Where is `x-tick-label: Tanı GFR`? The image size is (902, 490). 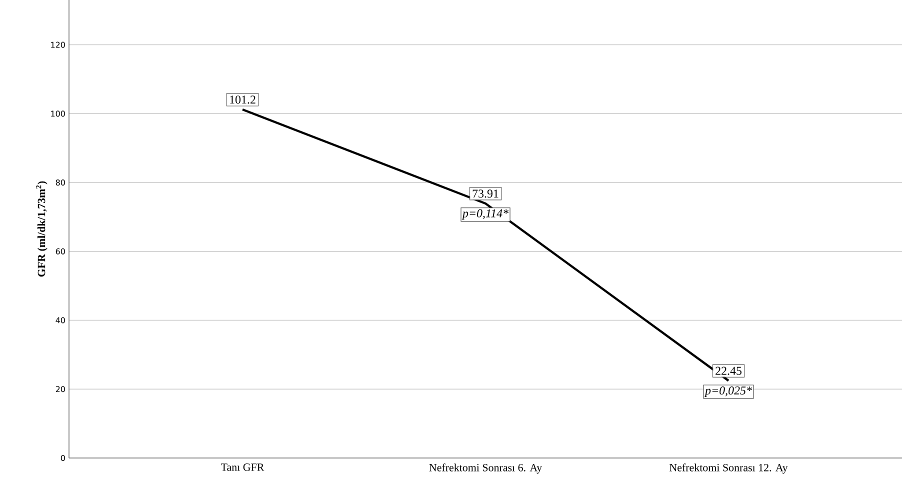 x-tick-label: Tanı GFR is located at coordinates (242, 467).